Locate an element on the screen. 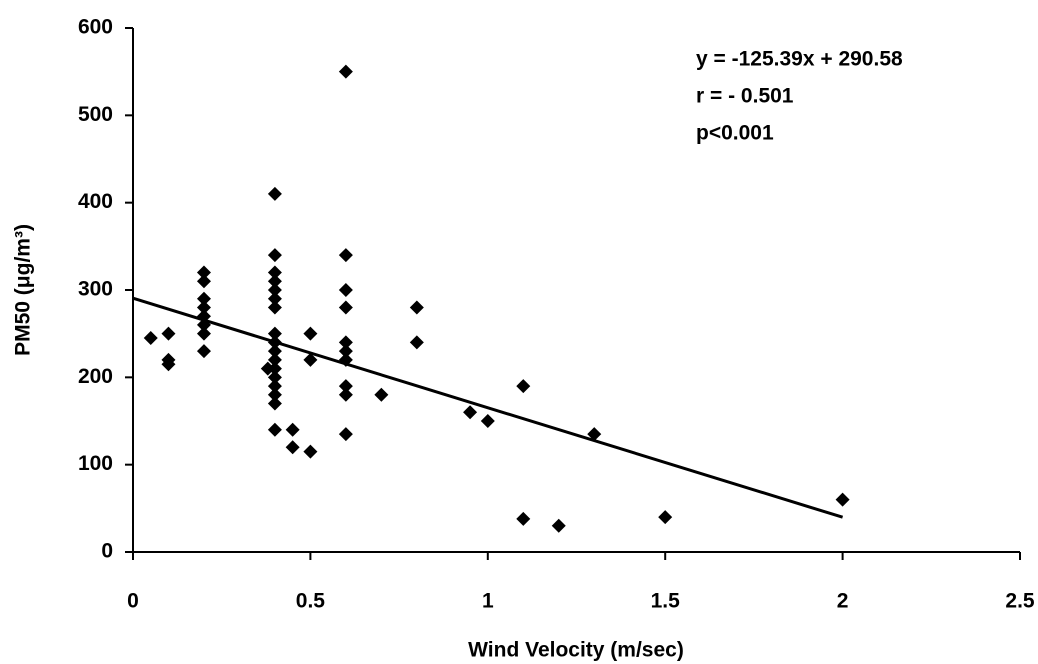  x-axis-title: Wind Velocity (m/sec) is located at coordinates (576, 650).